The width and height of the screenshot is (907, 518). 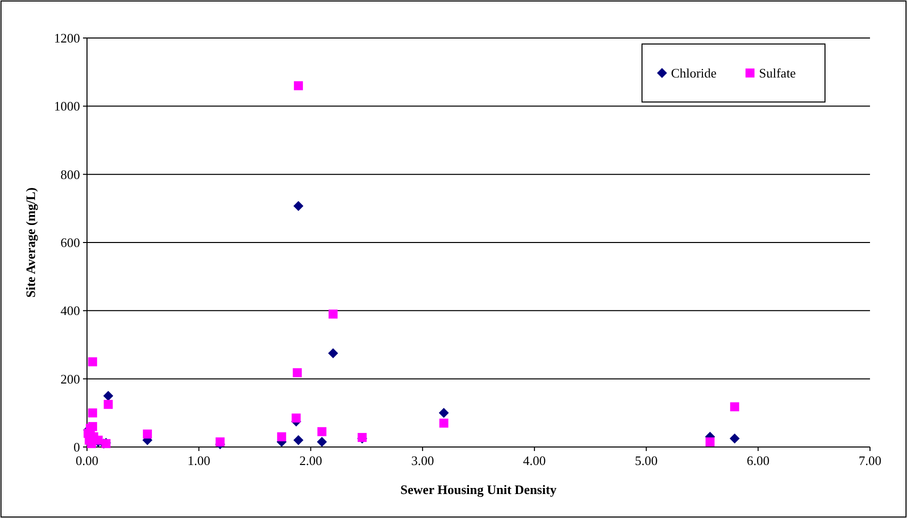 What do you see at coordinates (67, 106) in the screenshot?
I see `y-tick-label: 1000` at bounding box center [67, 106].